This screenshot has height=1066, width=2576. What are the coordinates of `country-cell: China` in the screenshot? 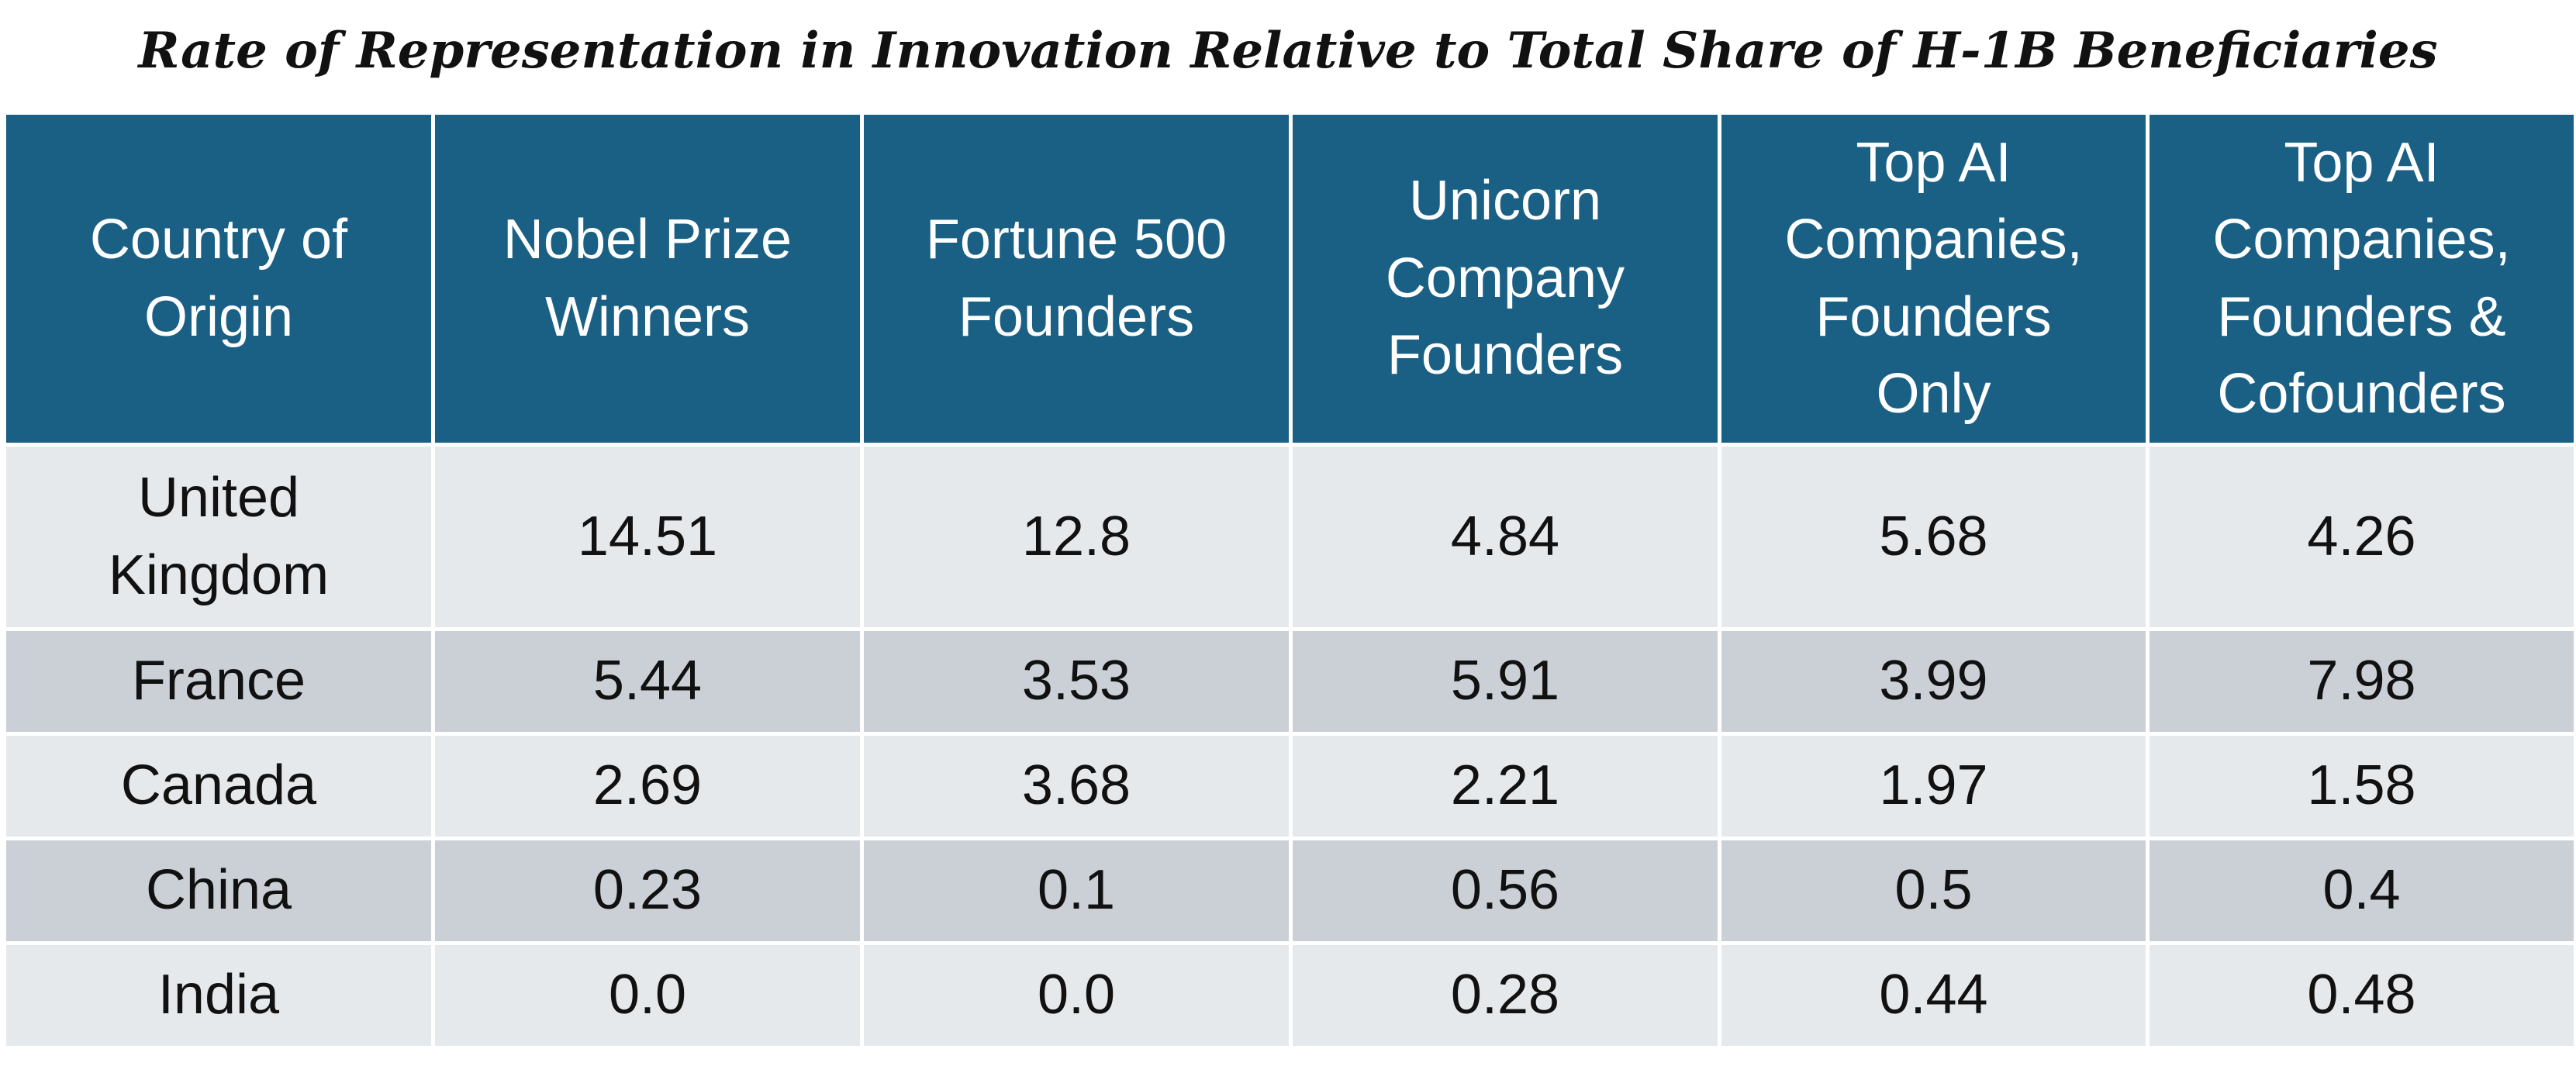 It's located at (219, 891).